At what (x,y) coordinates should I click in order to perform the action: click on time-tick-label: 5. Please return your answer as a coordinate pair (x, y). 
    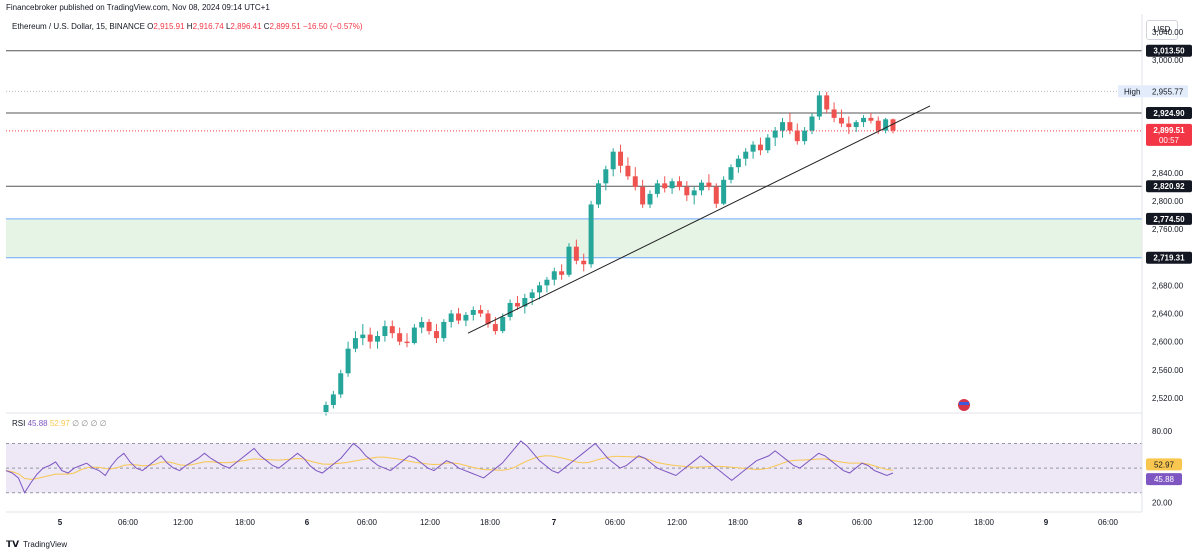
    Looking at the image, I should click on (60, 522).